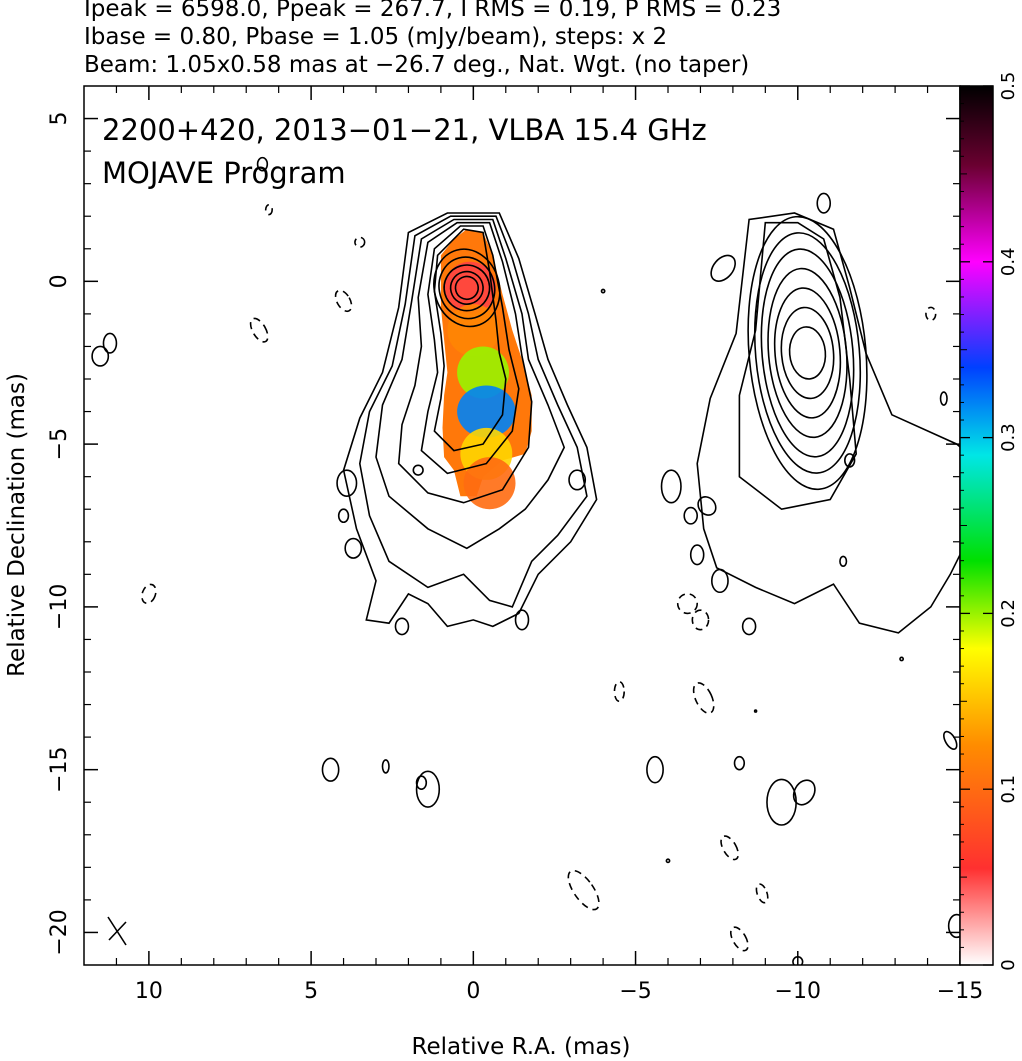  I want to click on map-annotation-line-2: MOJAVE Program, so click(224, 173).